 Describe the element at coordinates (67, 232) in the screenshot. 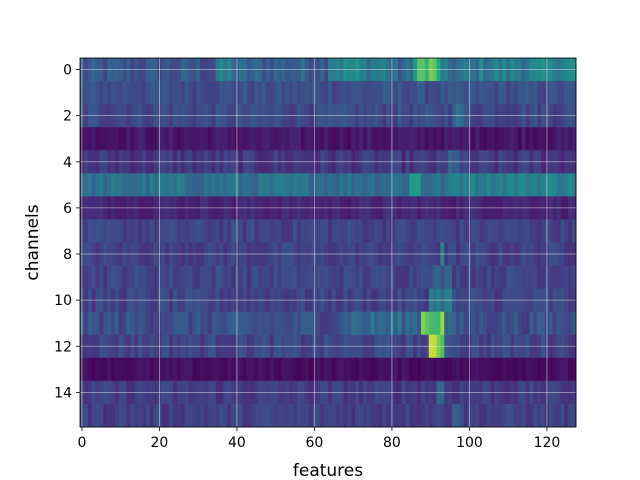

I see `y-axis-ticks: 0 2 4 6 8 10 12 14` at that location.